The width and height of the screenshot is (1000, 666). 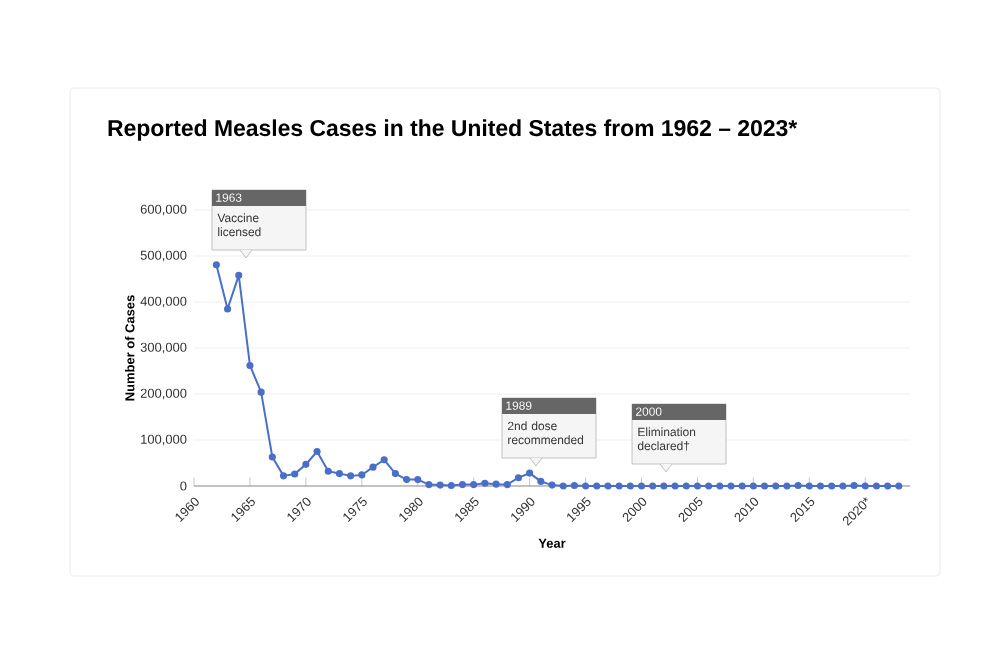 What do you see at coordinates (453, 130) in the screenshot?
I see `chart-title: Reported Measles Cases in the United States from 1962 – 2023*` at bounding box center [453, 130].